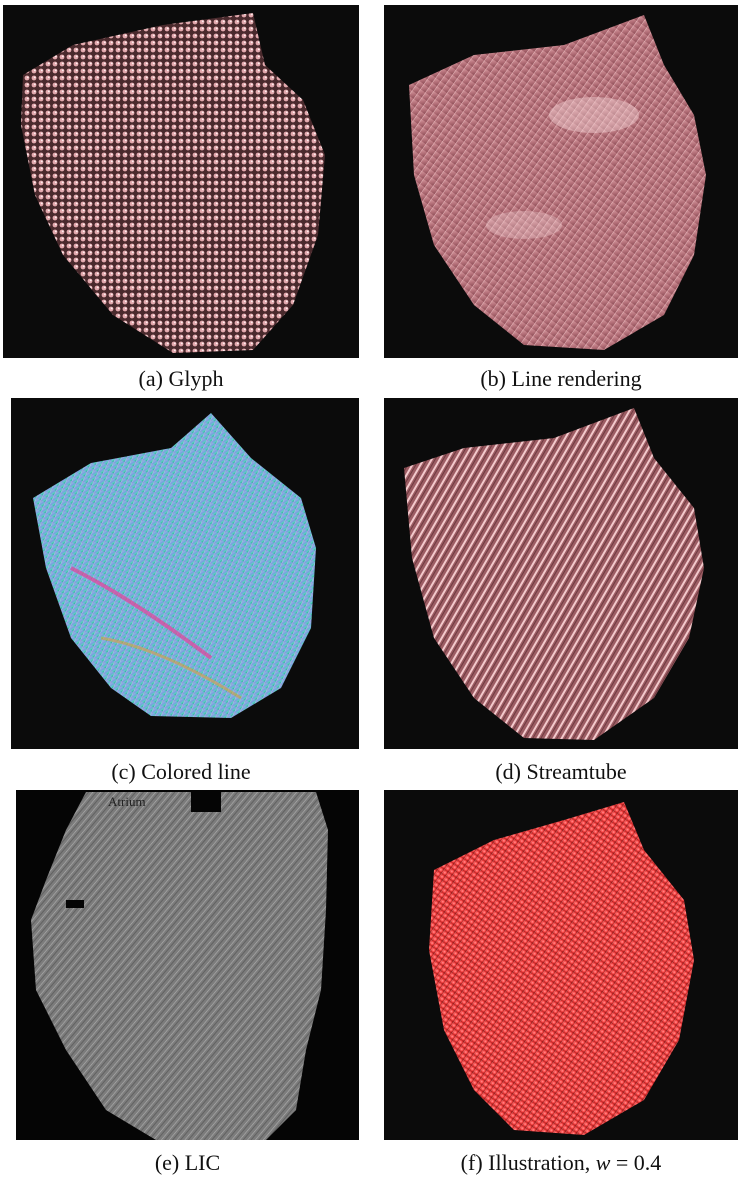  Describe the element at coordinates (528, 1162) in the screenshot. I see `caption-illustration-prefix: (f) Illustration,` at that location.